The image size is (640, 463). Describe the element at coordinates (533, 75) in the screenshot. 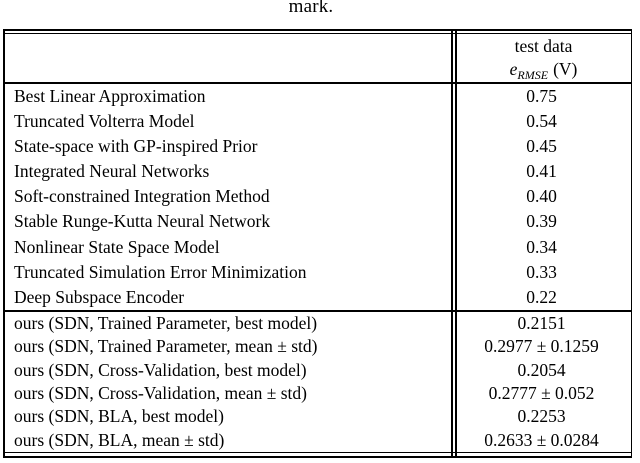

I see `metric-subscript: RMSE` at that location.